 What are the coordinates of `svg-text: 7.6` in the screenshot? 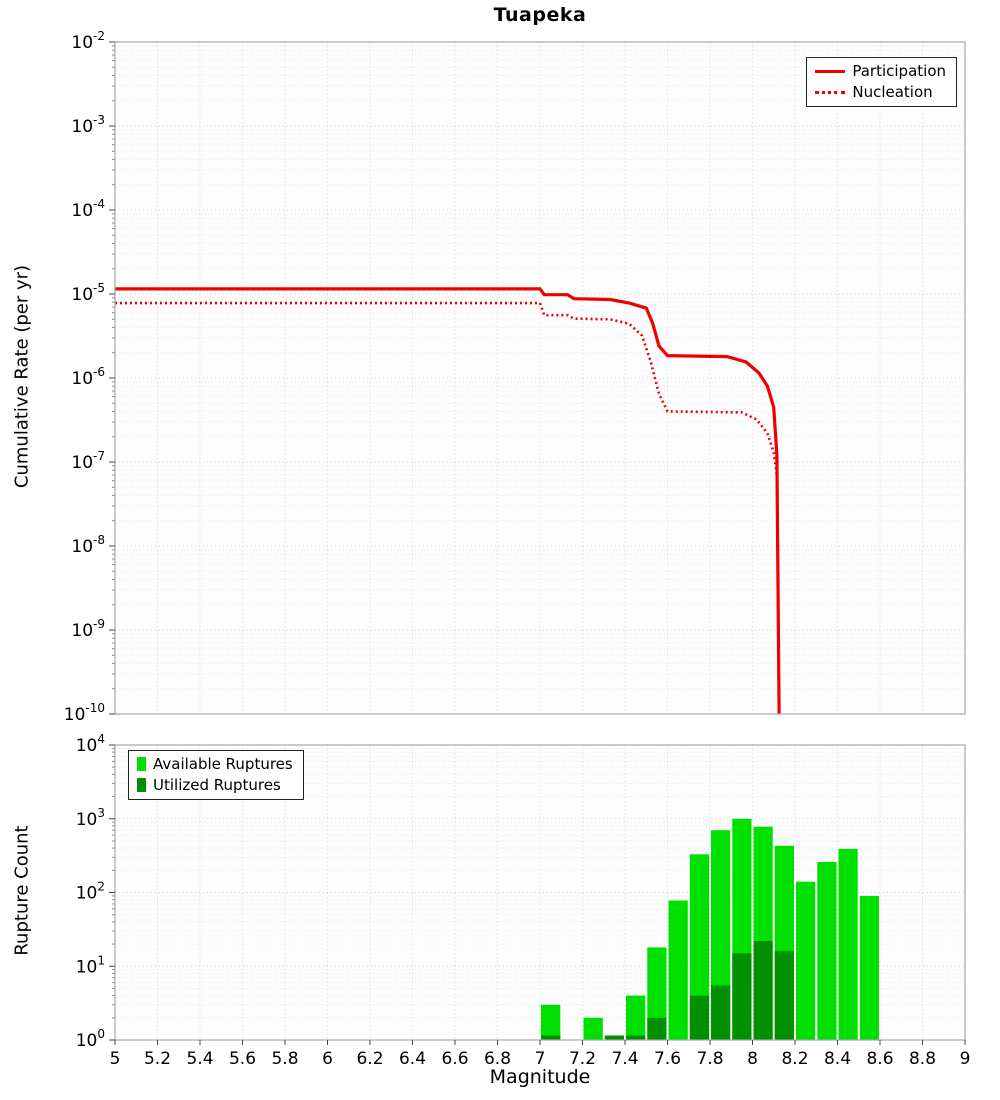 It's located at (667, 1059).